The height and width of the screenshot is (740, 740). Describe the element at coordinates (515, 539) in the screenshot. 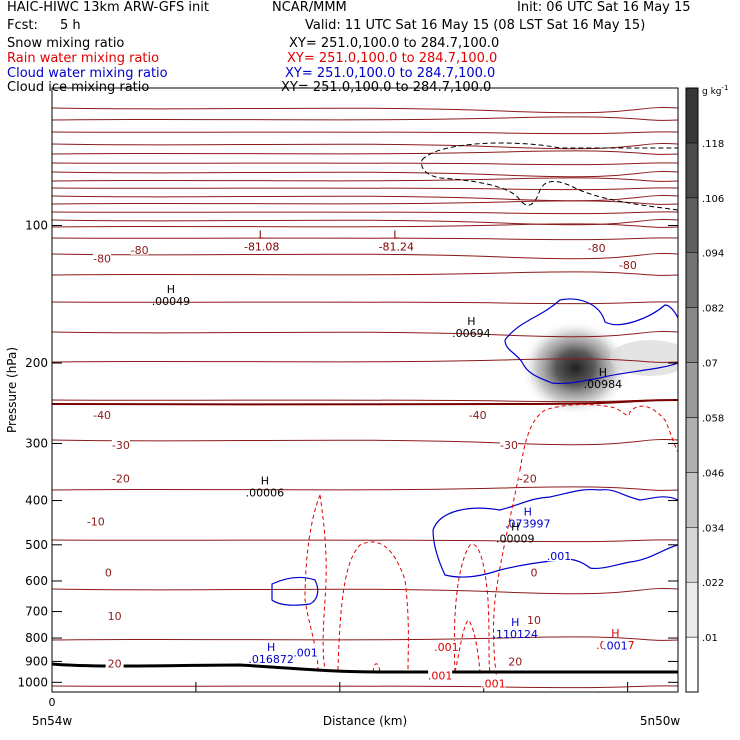

I see `extremum-value: .00009` at that location.